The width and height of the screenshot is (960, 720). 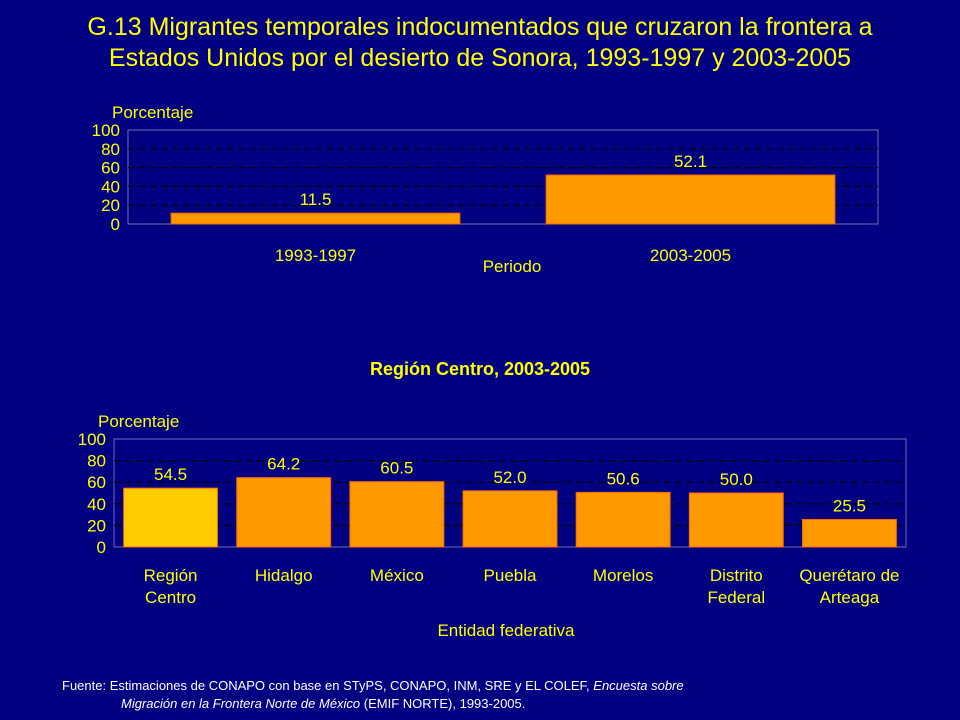 What do you see at coordinates (397, 575) in the screenshot?
I see `x-tick-label: México` at bounding box center [397, 575].